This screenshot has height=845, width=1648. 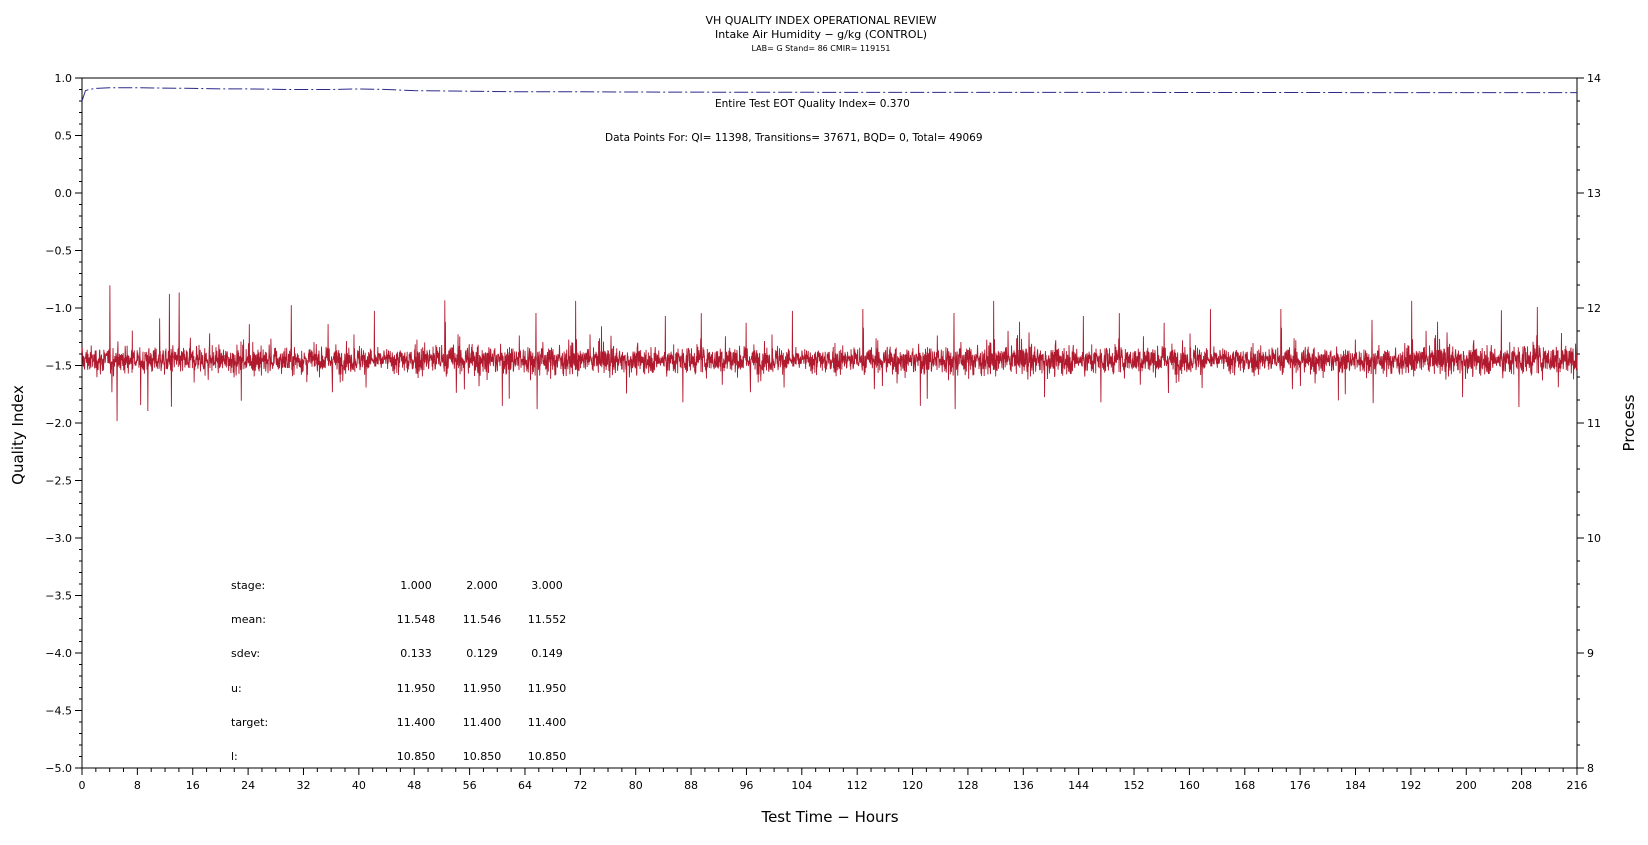 What do you see at coordinates (1629, 422) in the screenshot?
I see `y2-axis-label: Process` at bounding box center [1629, 422].